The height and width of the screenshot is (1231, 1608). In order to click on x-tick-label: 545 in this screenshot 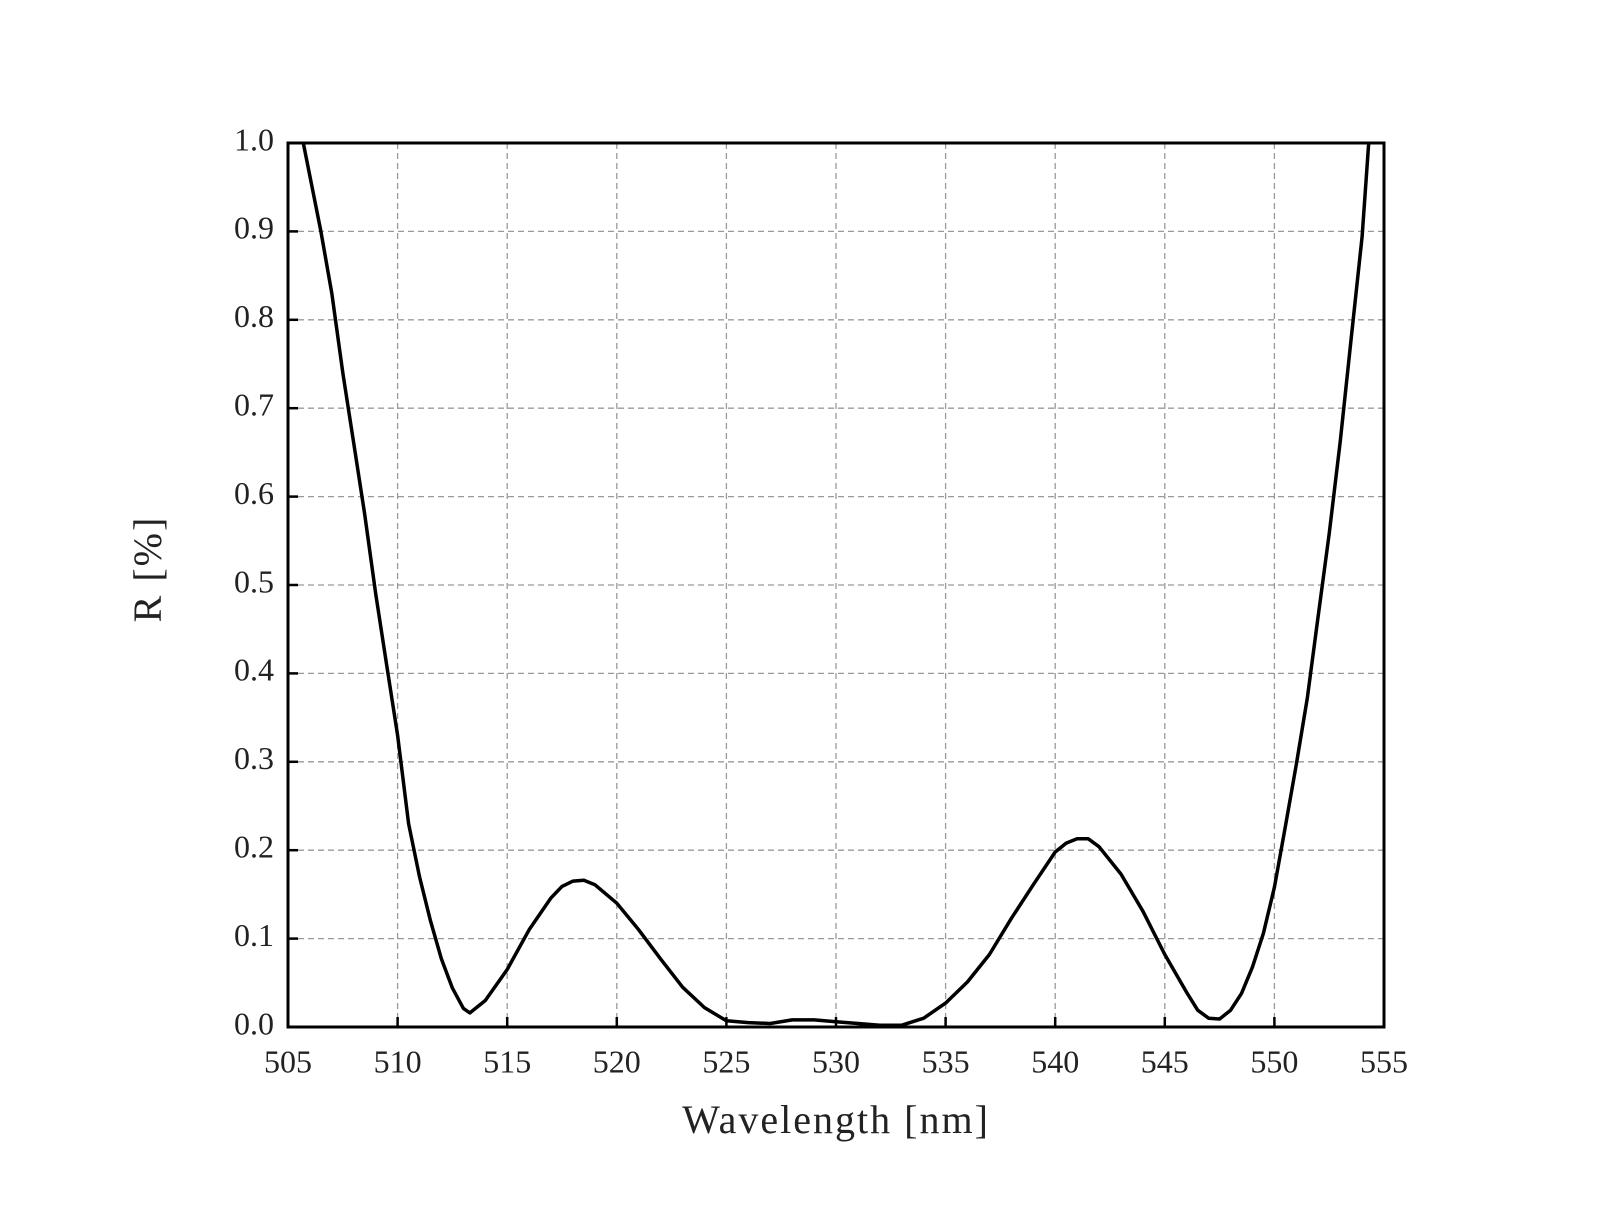, I will do `click(1165, 1061)`.